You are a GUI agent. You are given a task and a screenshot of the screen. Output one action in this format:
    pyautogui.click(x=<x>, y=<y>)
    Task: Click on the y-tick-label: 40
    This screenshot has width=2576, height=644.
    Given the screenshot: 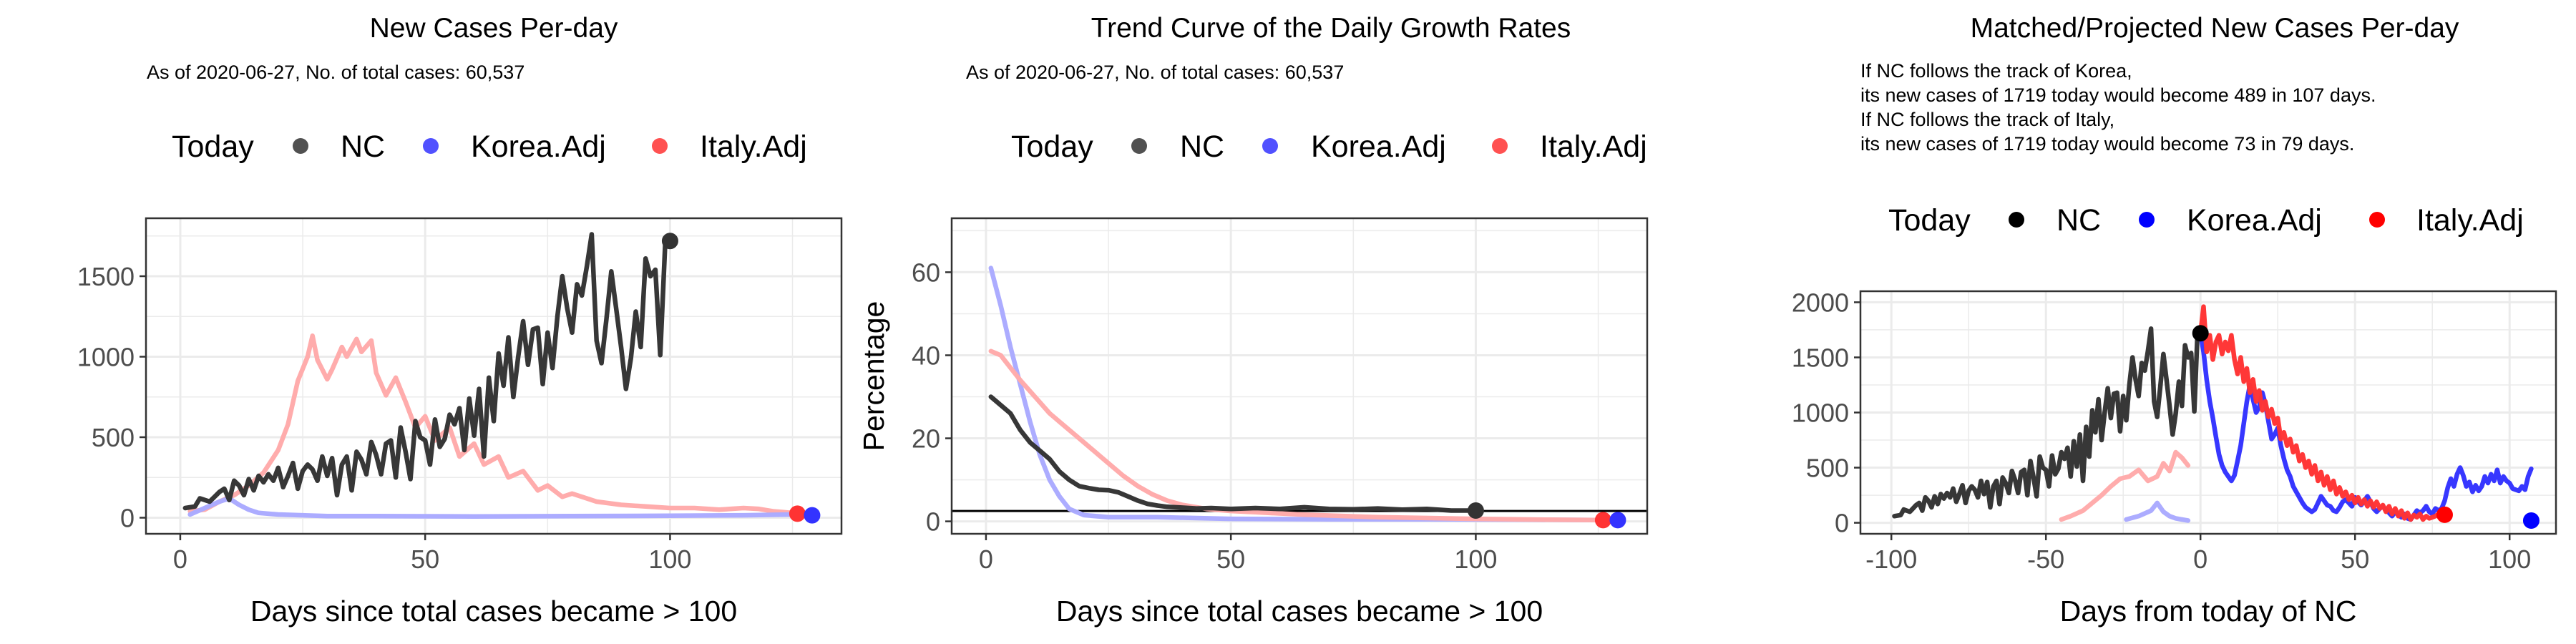 What is the action you would take?
    pyautogui.click(x=926, y=355)
    